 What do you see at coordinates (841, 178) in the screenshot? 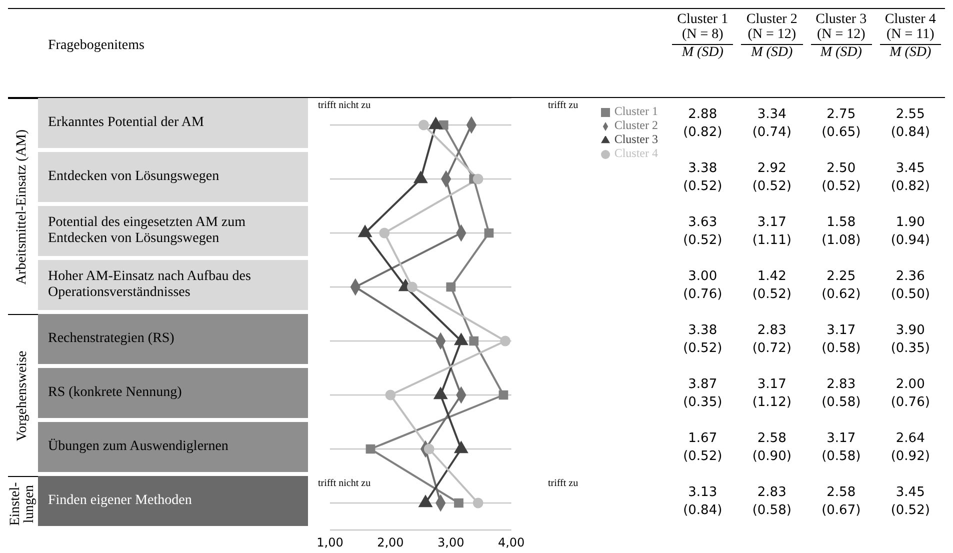
I see `data-label: 2.50 (0.52)` at bounding box center [841, 178].